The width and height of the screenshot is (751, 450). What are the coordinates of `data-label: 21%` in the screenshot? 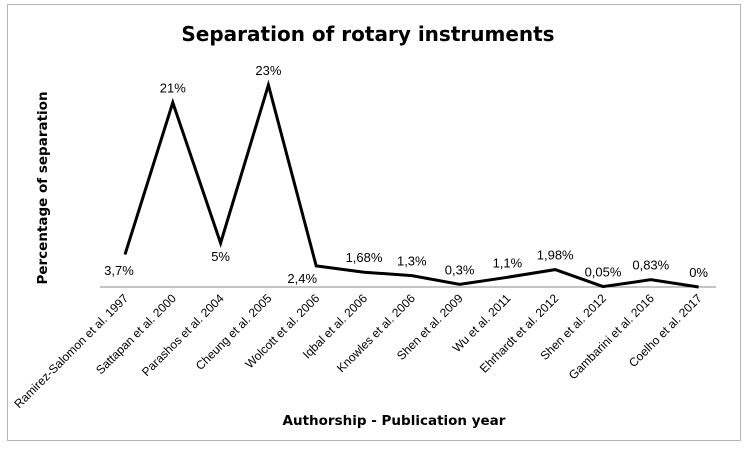 It's located at (173, 88).